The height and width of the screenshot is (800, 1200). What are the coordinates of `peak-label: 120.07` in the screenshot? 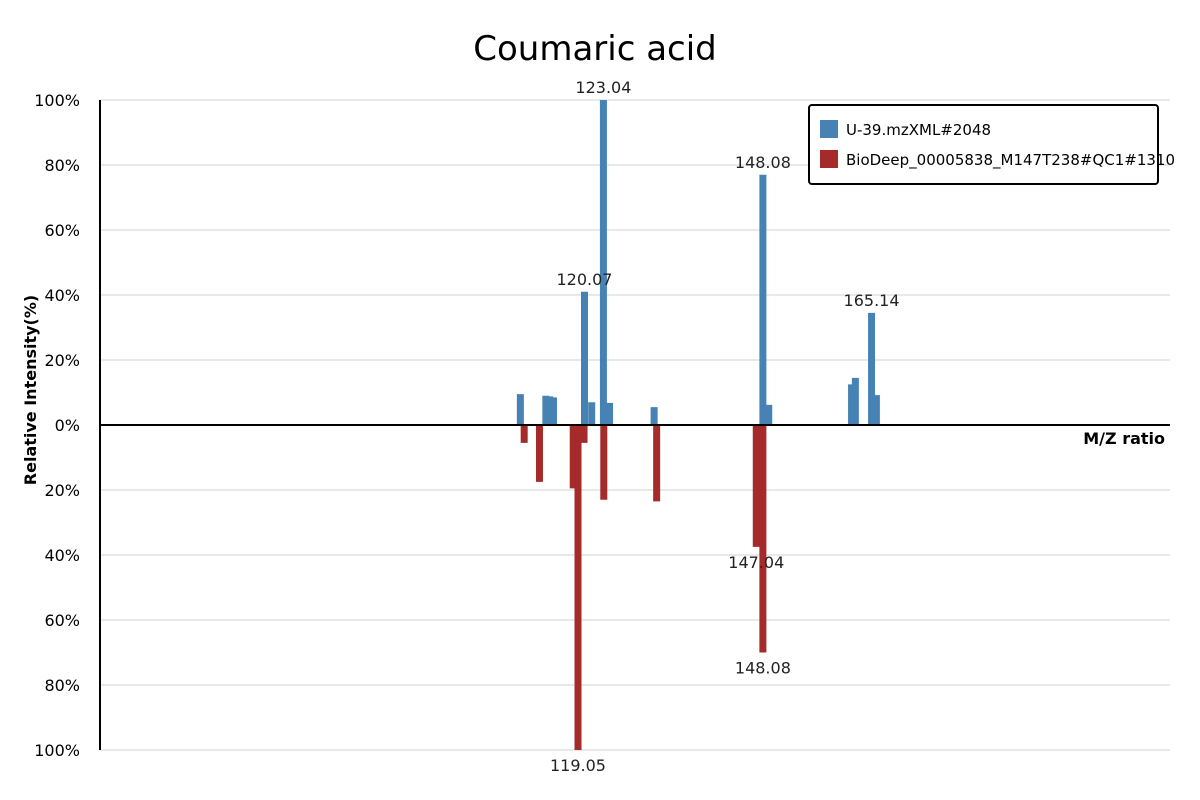 It's located at (585, 279).